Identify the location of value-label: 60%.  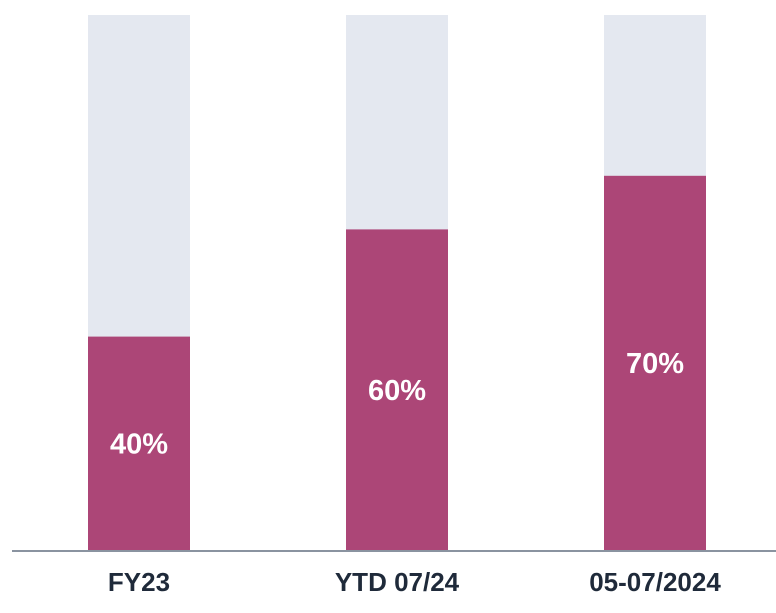
(397, 391).